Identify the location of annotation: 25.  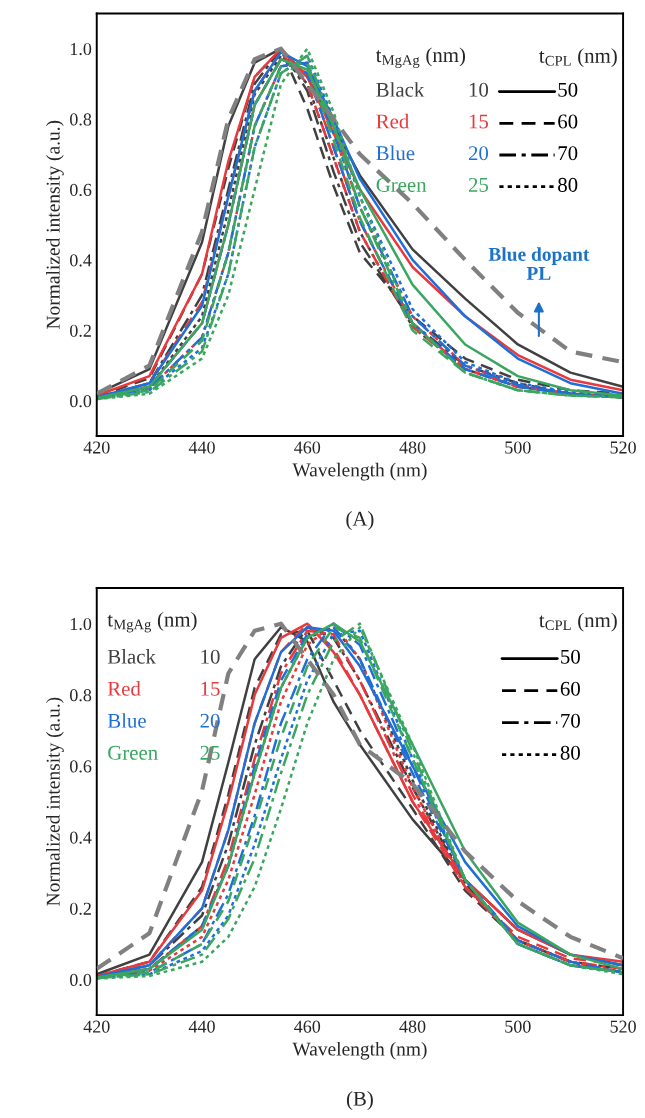
(478, 184).